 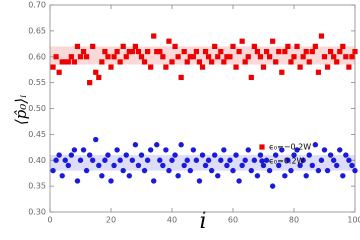 I want to click on y-tick-label: 0.65, so click(x=37, y=30).